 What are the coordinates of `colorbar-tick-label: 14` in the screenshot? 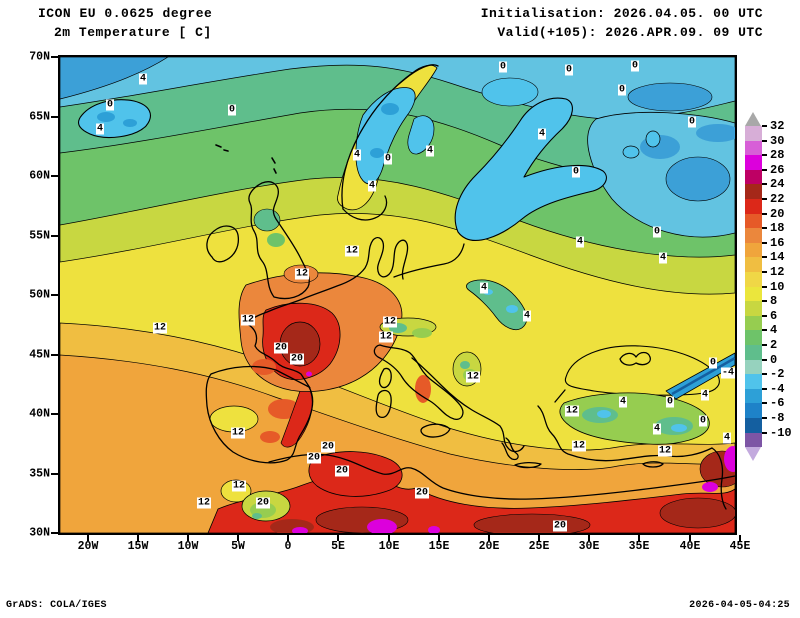 It's located at (777, 257).